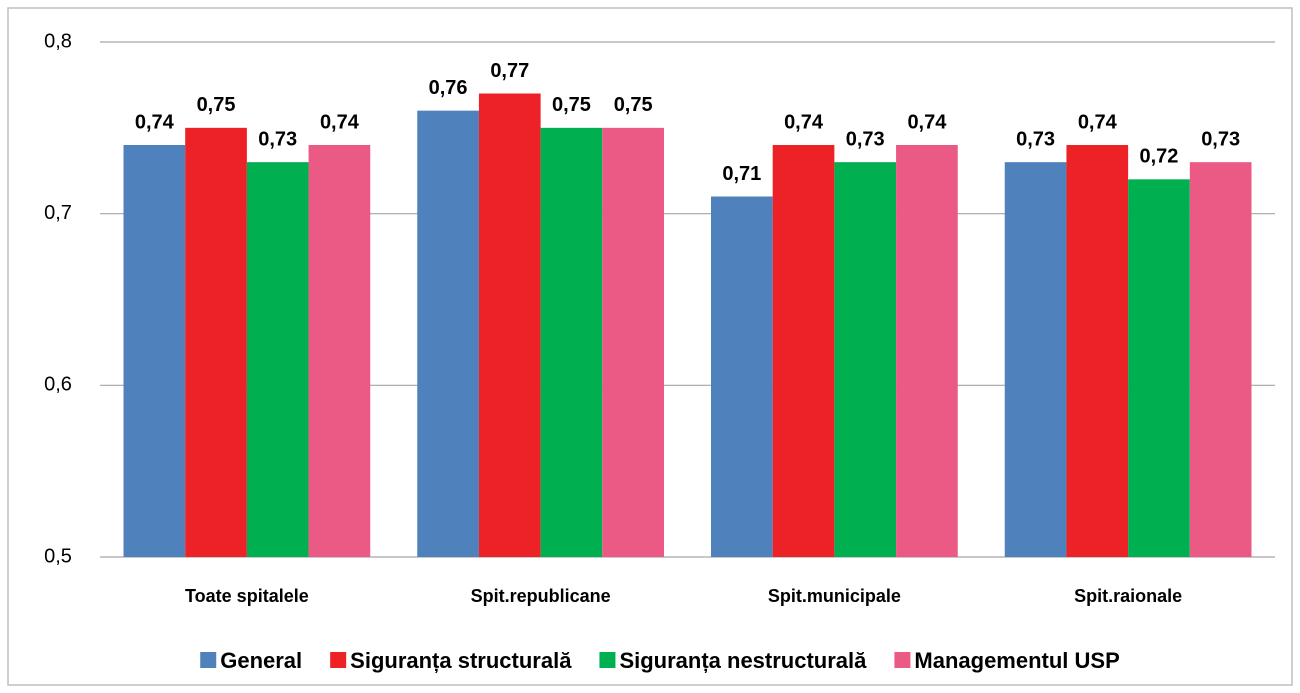 The width and height of the screenshot is (1300, 693). What do you see at coordinates (741, 174) in the screenshot?
I see `data-label: 0,71` at bounding box center [741, 174].